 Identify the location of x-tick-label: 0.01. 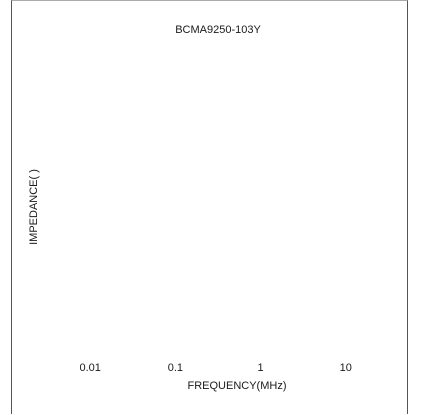
(89, 368).